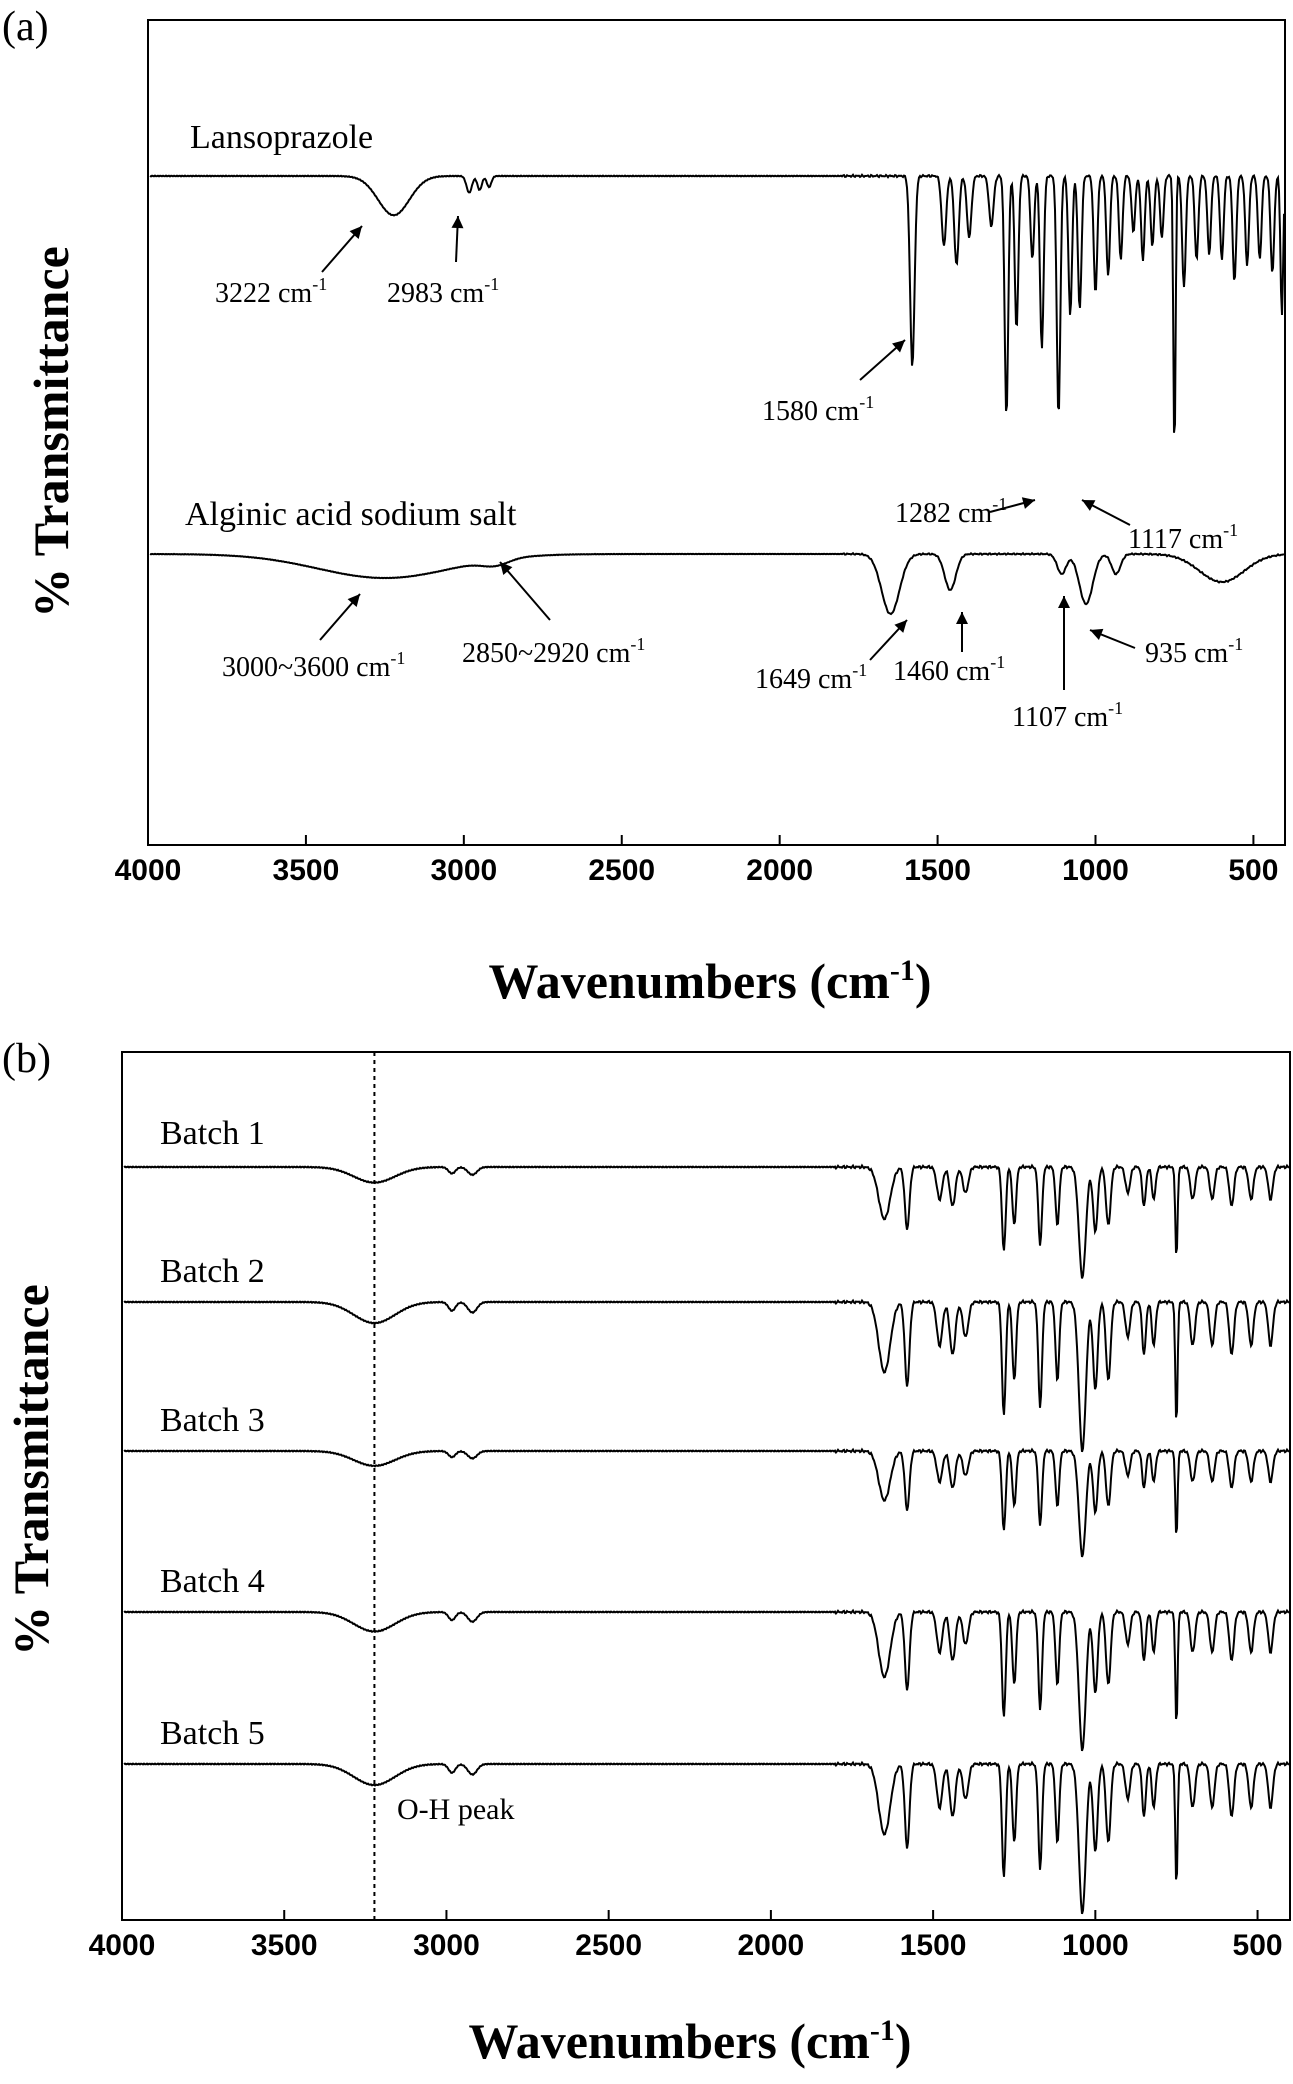  Describe the element at coordinates (1095, 1945) in the screenshot. I see `x-tick-label-b: 1000` at that location.